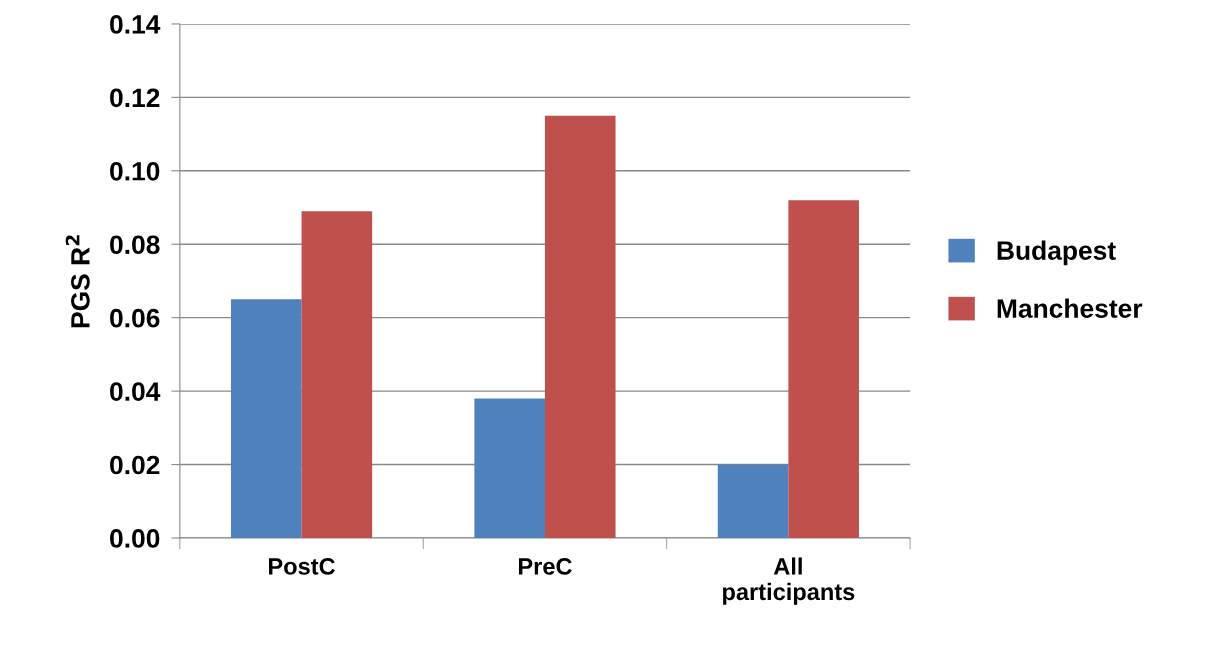 This screenshot has height=665, width=1207. I want to click on y-tick-label: 0.12, so click(135, 98).